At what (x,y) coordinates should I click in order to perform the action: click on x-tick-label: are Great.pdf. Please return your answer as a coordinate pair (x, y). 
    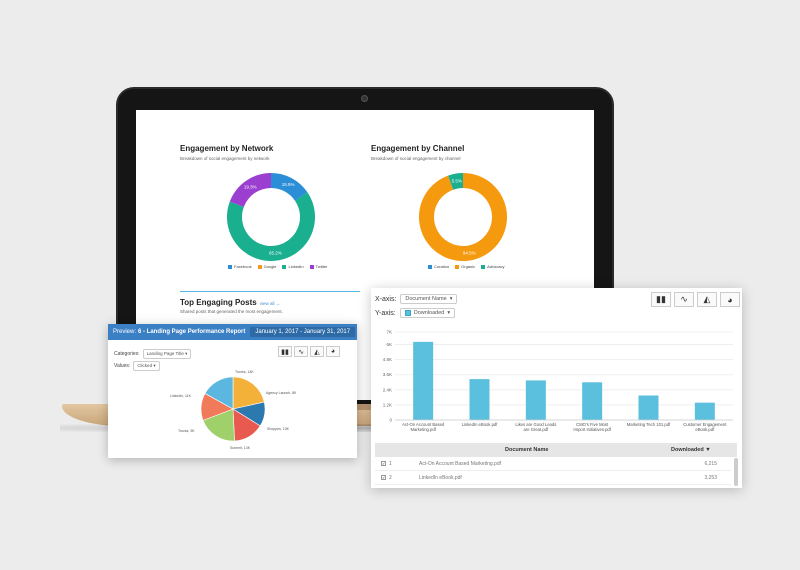
    Looking at the image, I should click on (536, 429).